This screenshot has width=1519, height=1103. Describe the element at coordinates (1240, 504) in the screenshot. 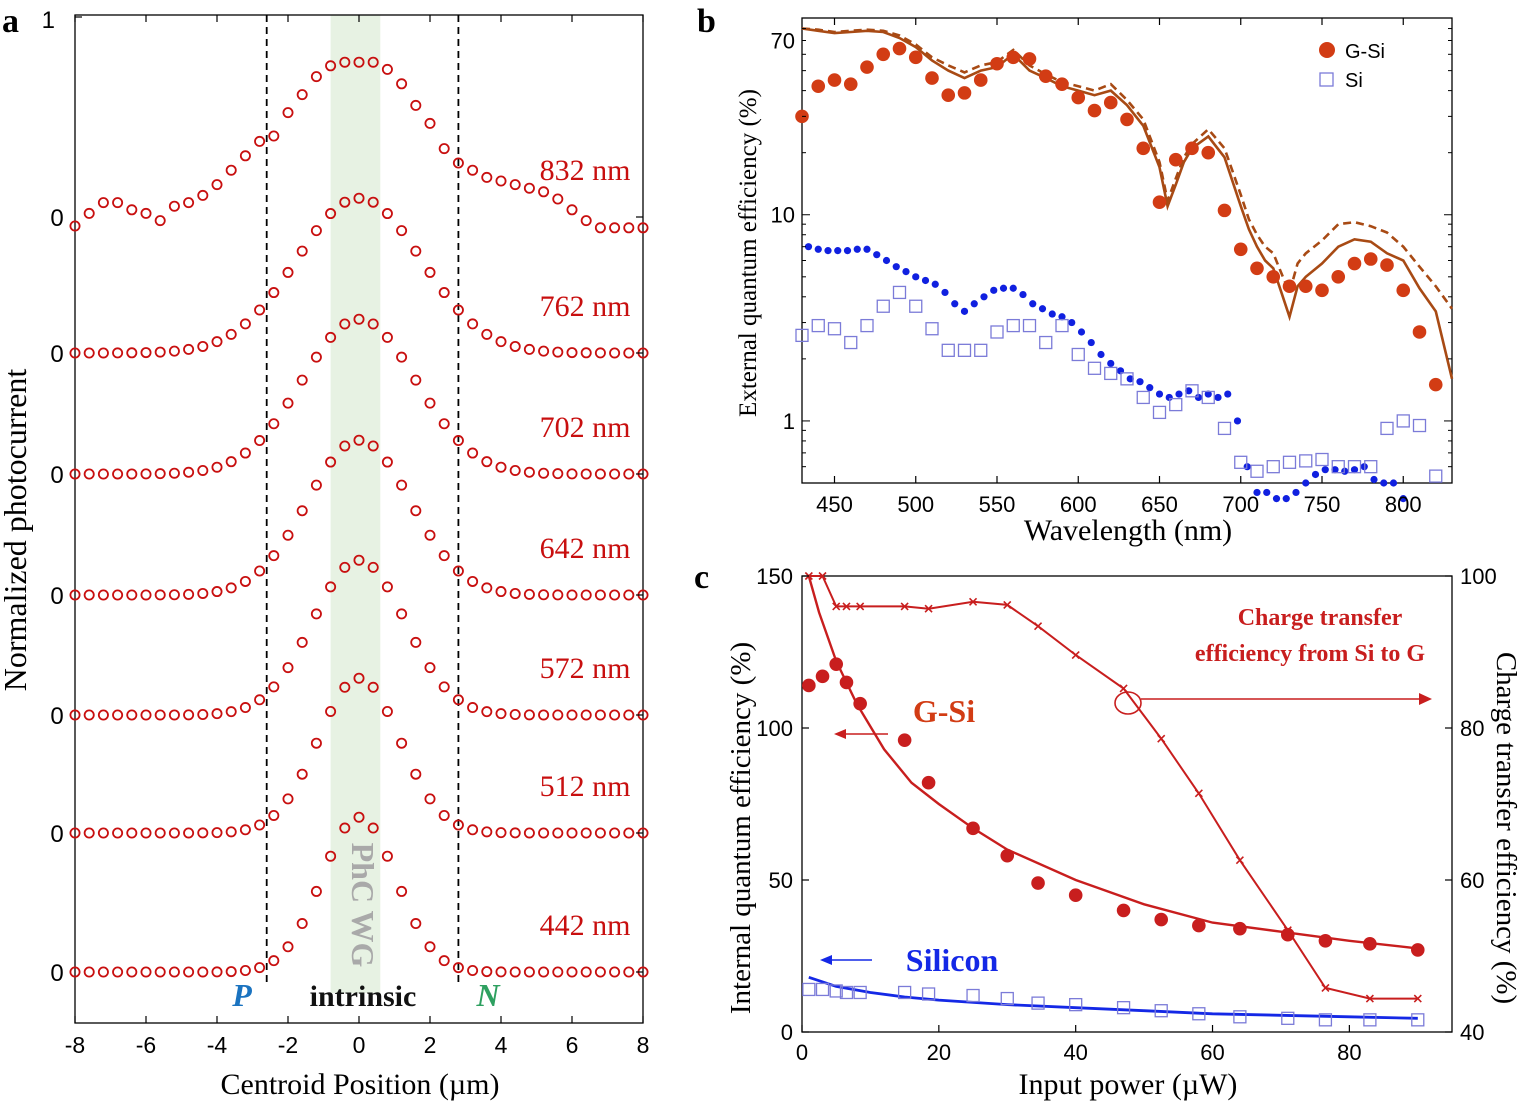

I see `x-tick-label-b: 700` at that location.